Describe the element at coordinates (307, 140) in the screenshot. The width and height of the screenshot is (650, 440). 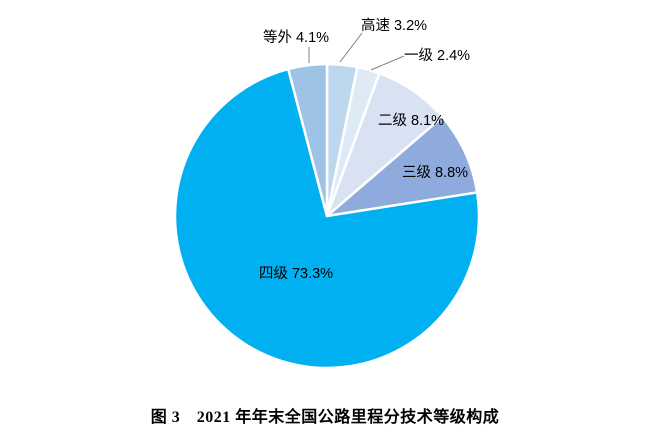
I see `pie-slice-等外` at that location.